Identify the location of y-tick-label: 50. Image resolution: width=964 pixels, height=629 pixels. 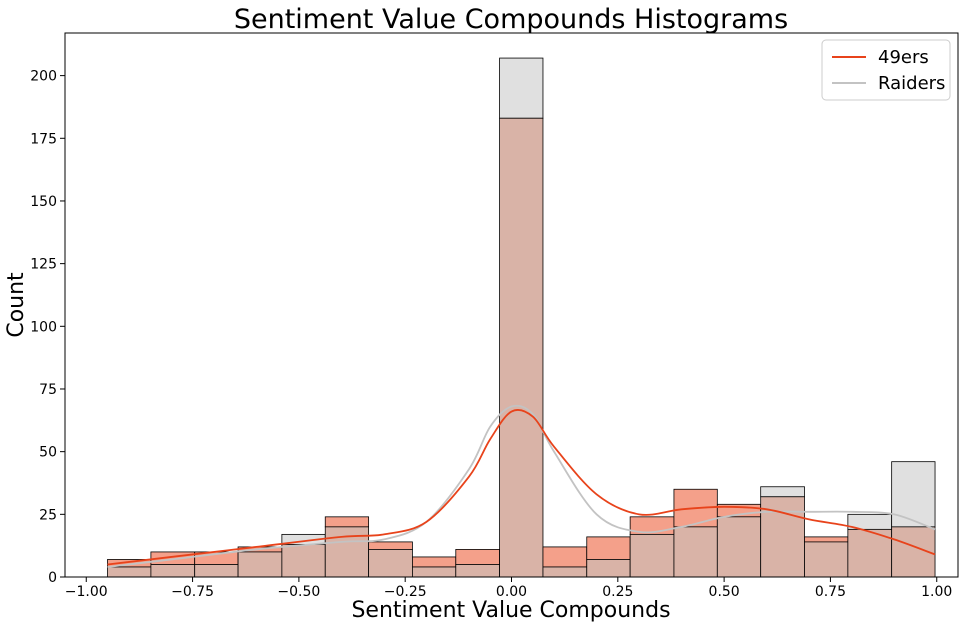
(48, 453).